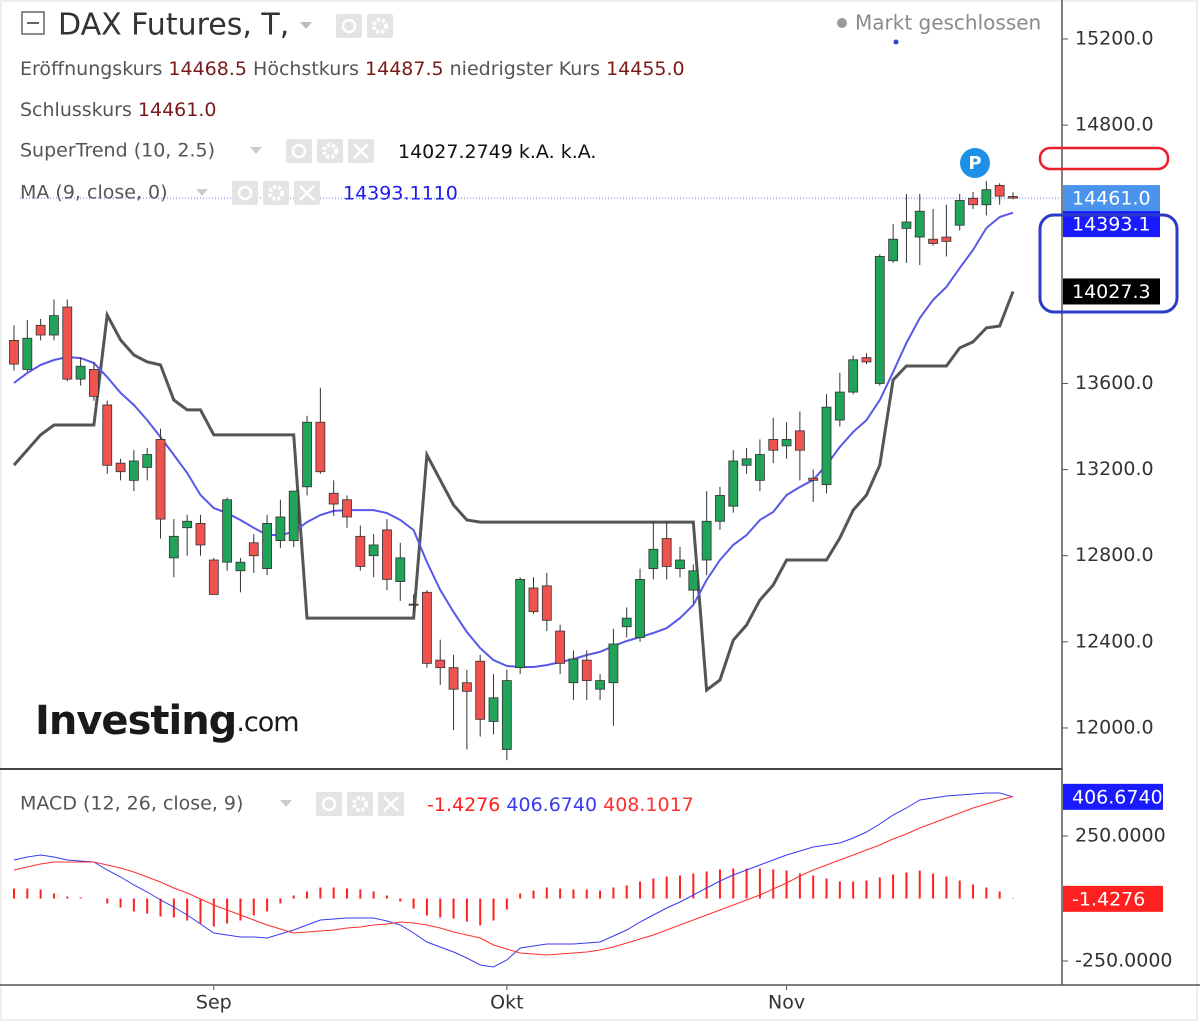 The height and width of the screenshot is (1022, 1200). Describe the element at coordinates (307, 193) in the screenshot. I see `icon-close` at that location.